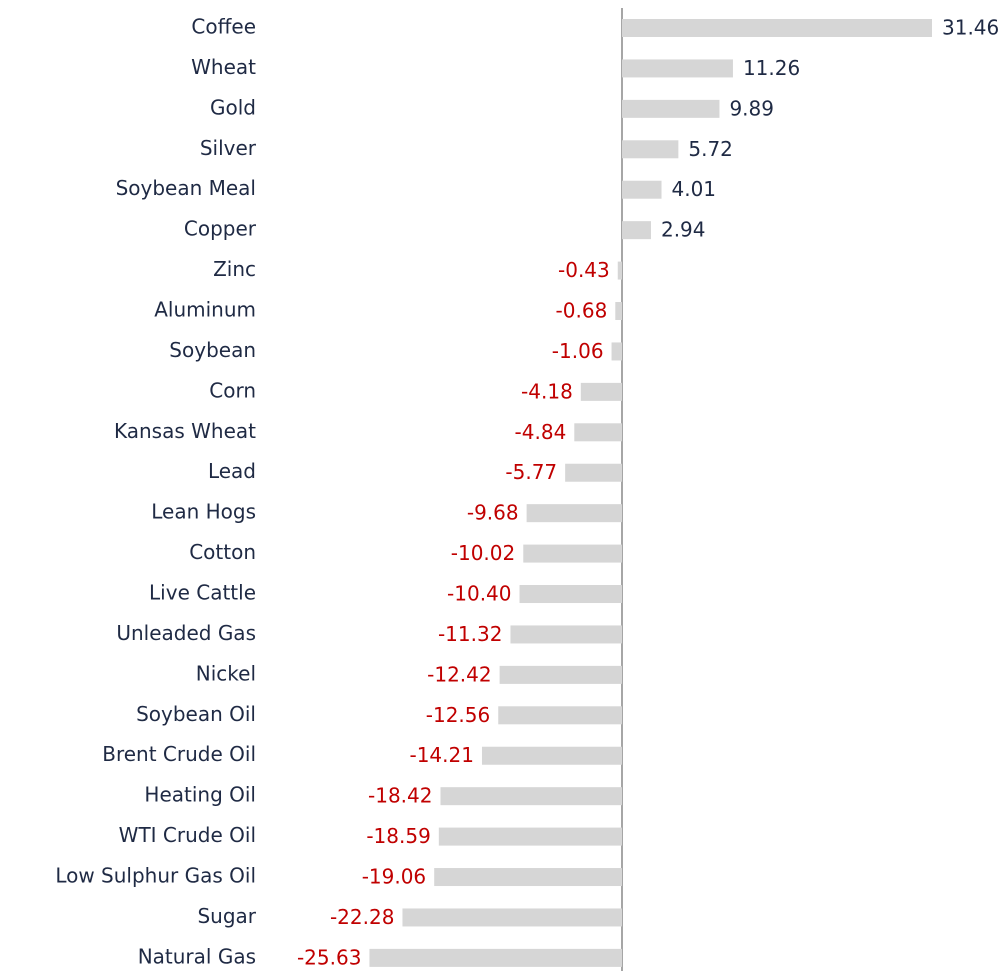  What do you see at coordinates (970, 28) in the screenshot?
I see `value-label: 31.46` at bounding box center [970, 28].